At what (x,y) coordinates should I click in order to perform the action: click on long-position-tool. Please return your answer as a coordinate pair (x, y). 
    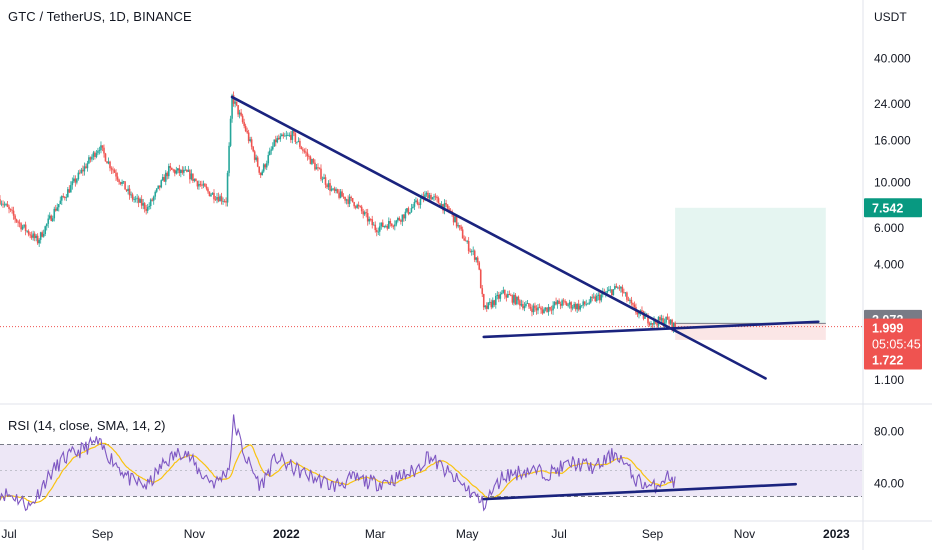
    Looking at the image, I should click on (750, 273).